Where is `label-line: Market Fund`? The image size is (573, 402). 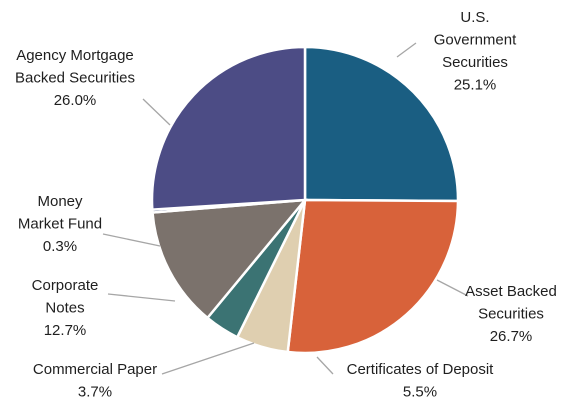 label-line: Market Fund is located at coordinates (60, 224).